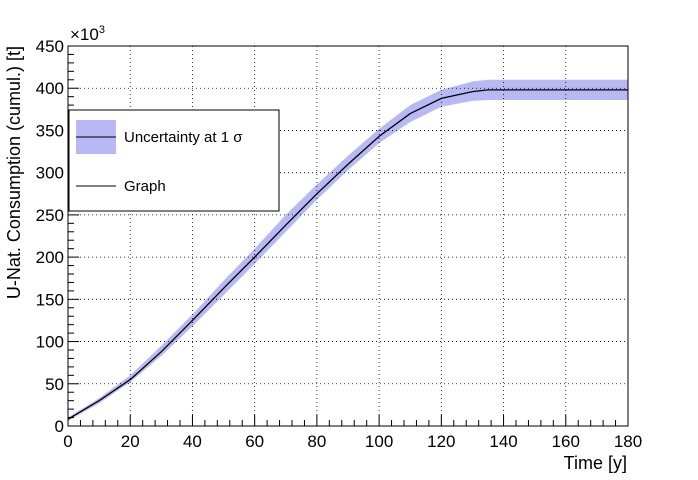 The image size is (698, 480). What do you see at coordinates (174, 160) in the screenshot?
I see `legend: Uncertainty at 1 σ Graph` at bounding box center [174, 160].